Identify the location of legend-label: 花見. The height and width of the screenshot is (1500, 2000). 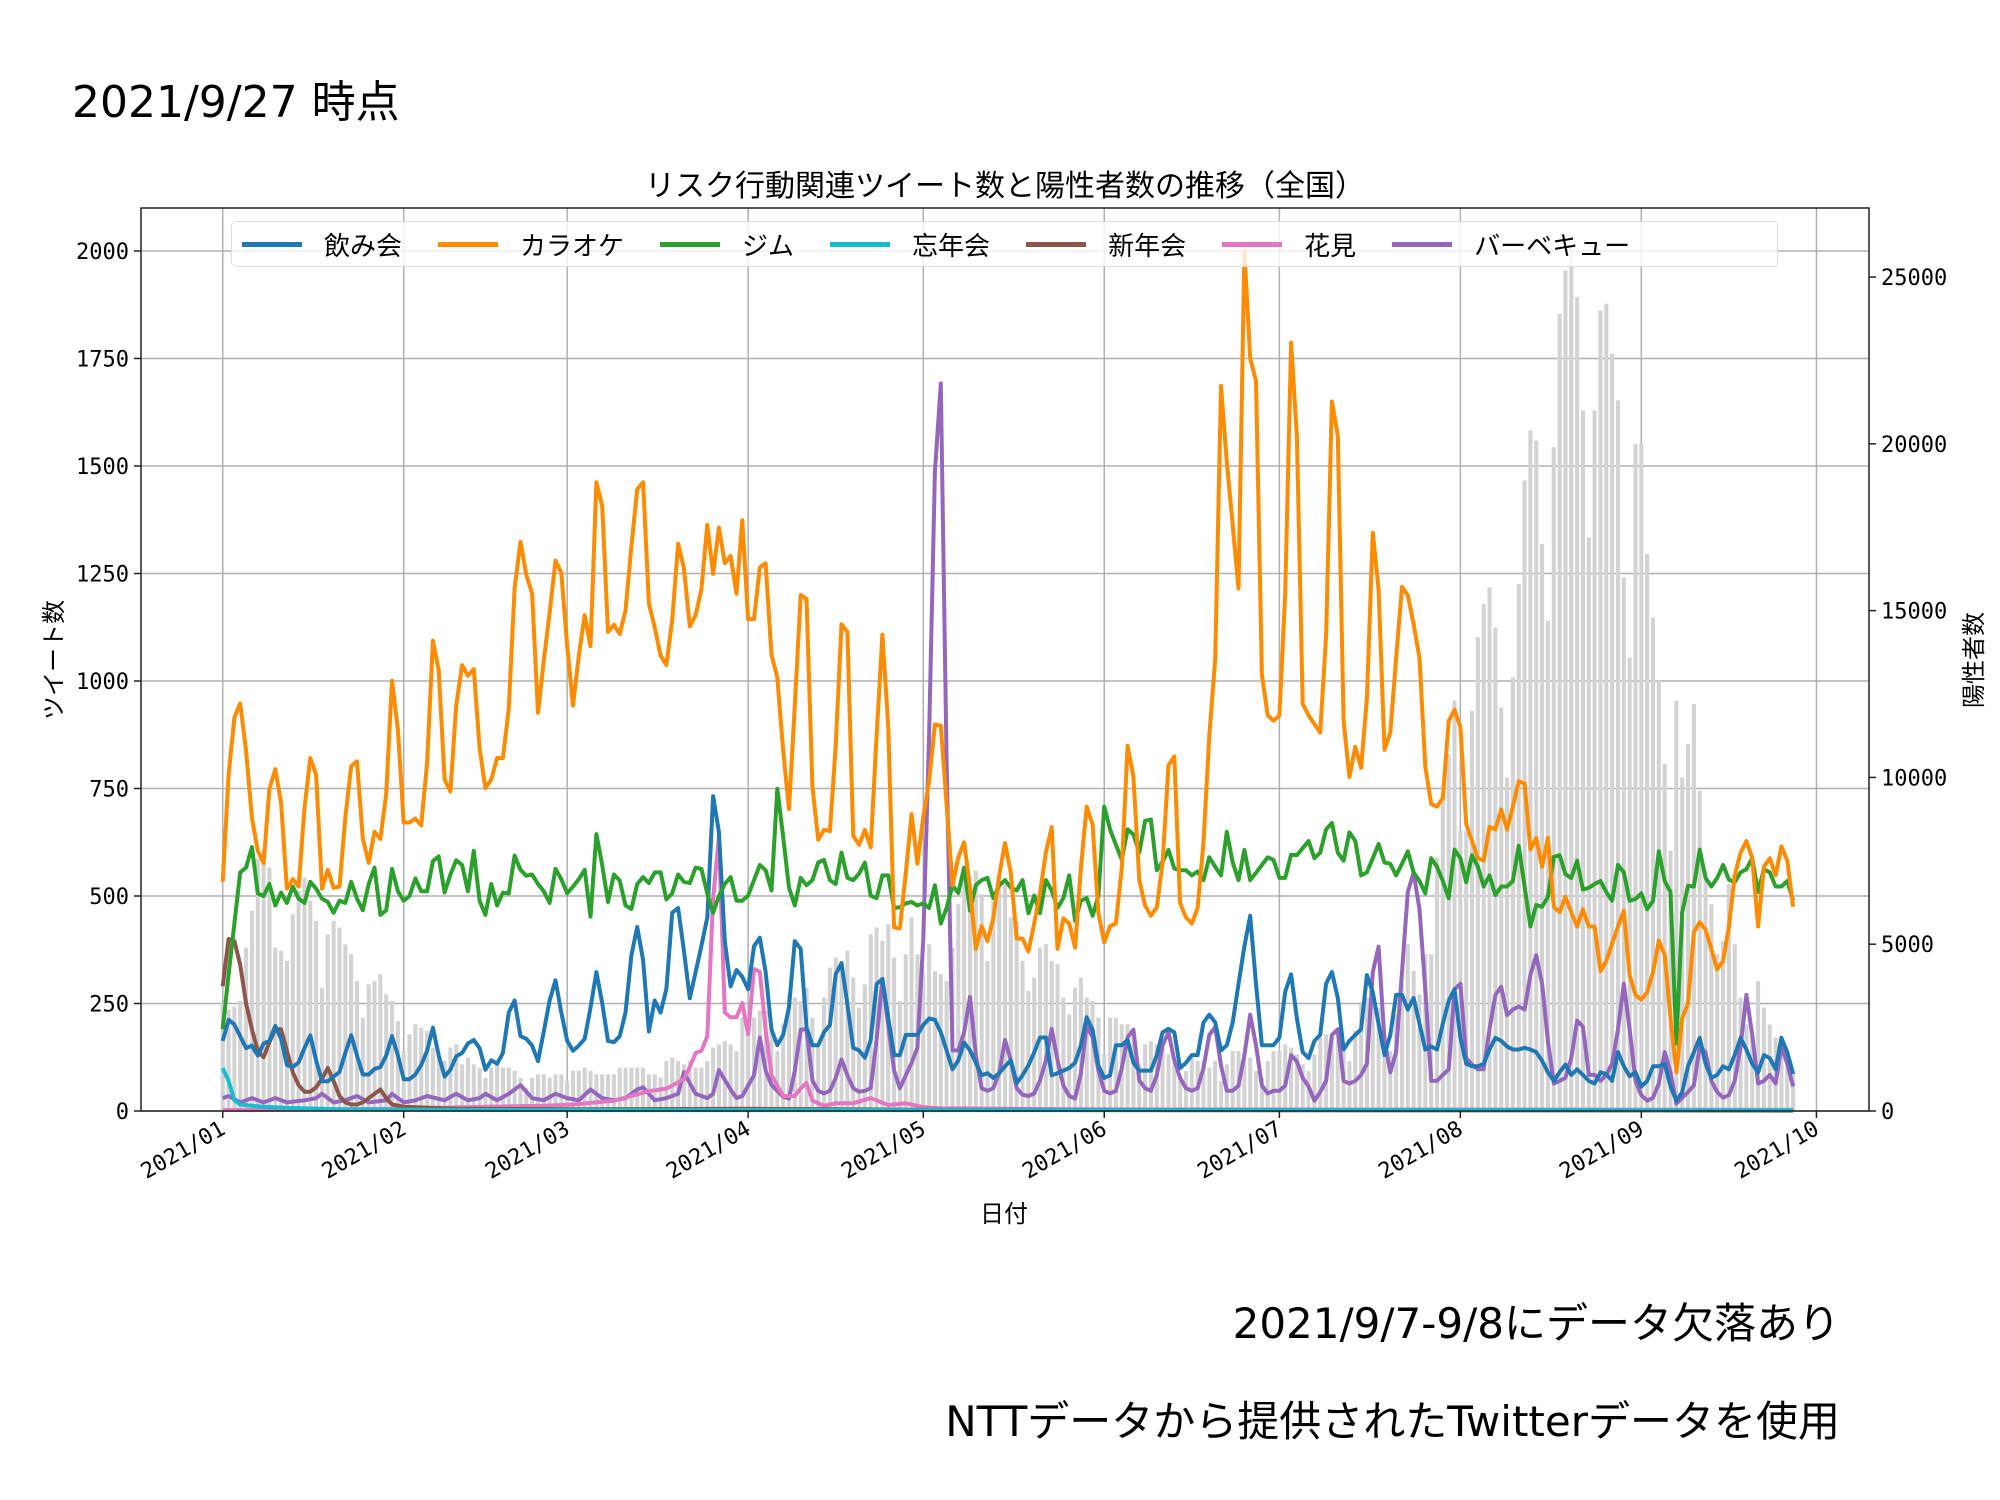
(1330, 246).